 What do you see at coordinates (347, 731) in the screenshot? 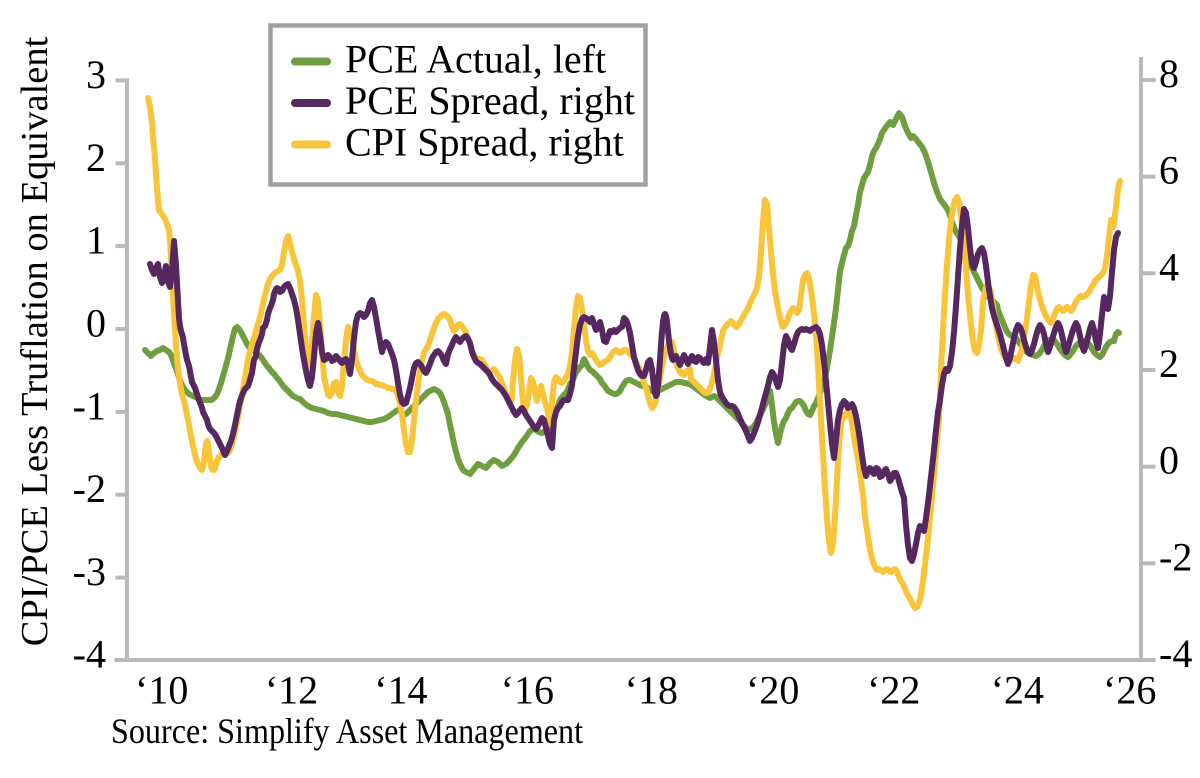
I see `svg-text:Source: Simplify Asset Managem: Source: Simplify Asset Management` at bounding box center [347, 731].